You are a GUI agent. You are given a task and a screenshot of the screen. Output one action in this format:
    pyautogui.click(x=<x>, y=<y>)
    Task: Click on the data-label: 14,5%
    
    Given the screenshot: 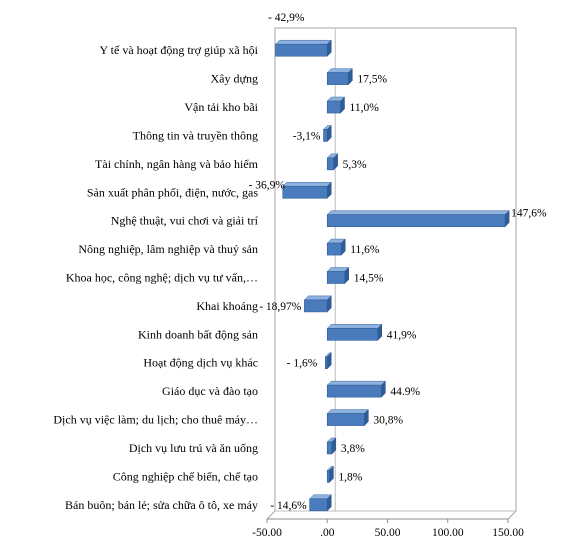 What is the action you would take?
    pyautogui.click(x=369, y=279)
    